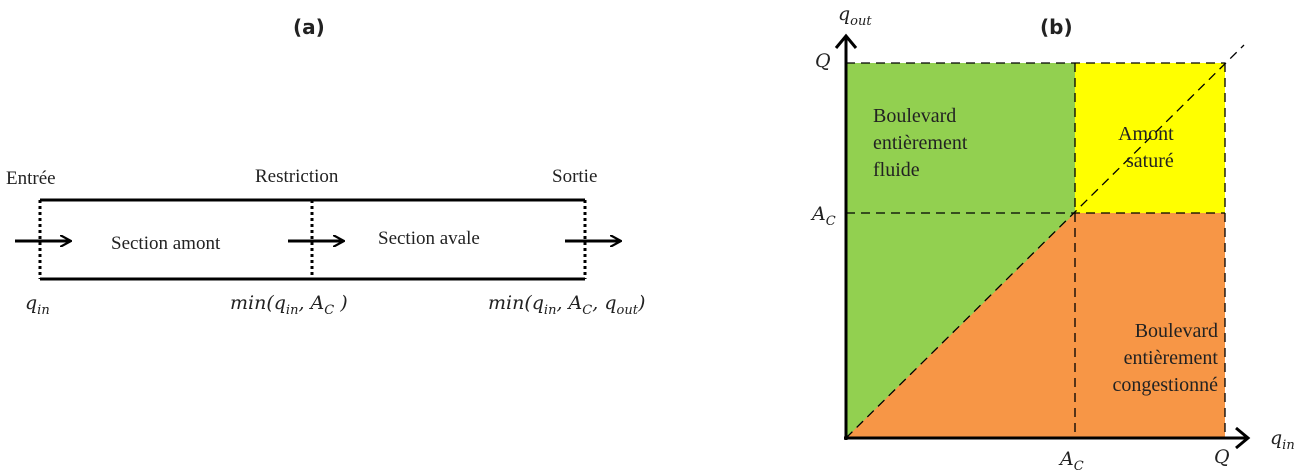 This screenshot has width=1312, height=474. What do you see at coordinates (1072, 461) in the screenshot?
I see `x-tick-ac: AC` at bounding box center [1072, 461].